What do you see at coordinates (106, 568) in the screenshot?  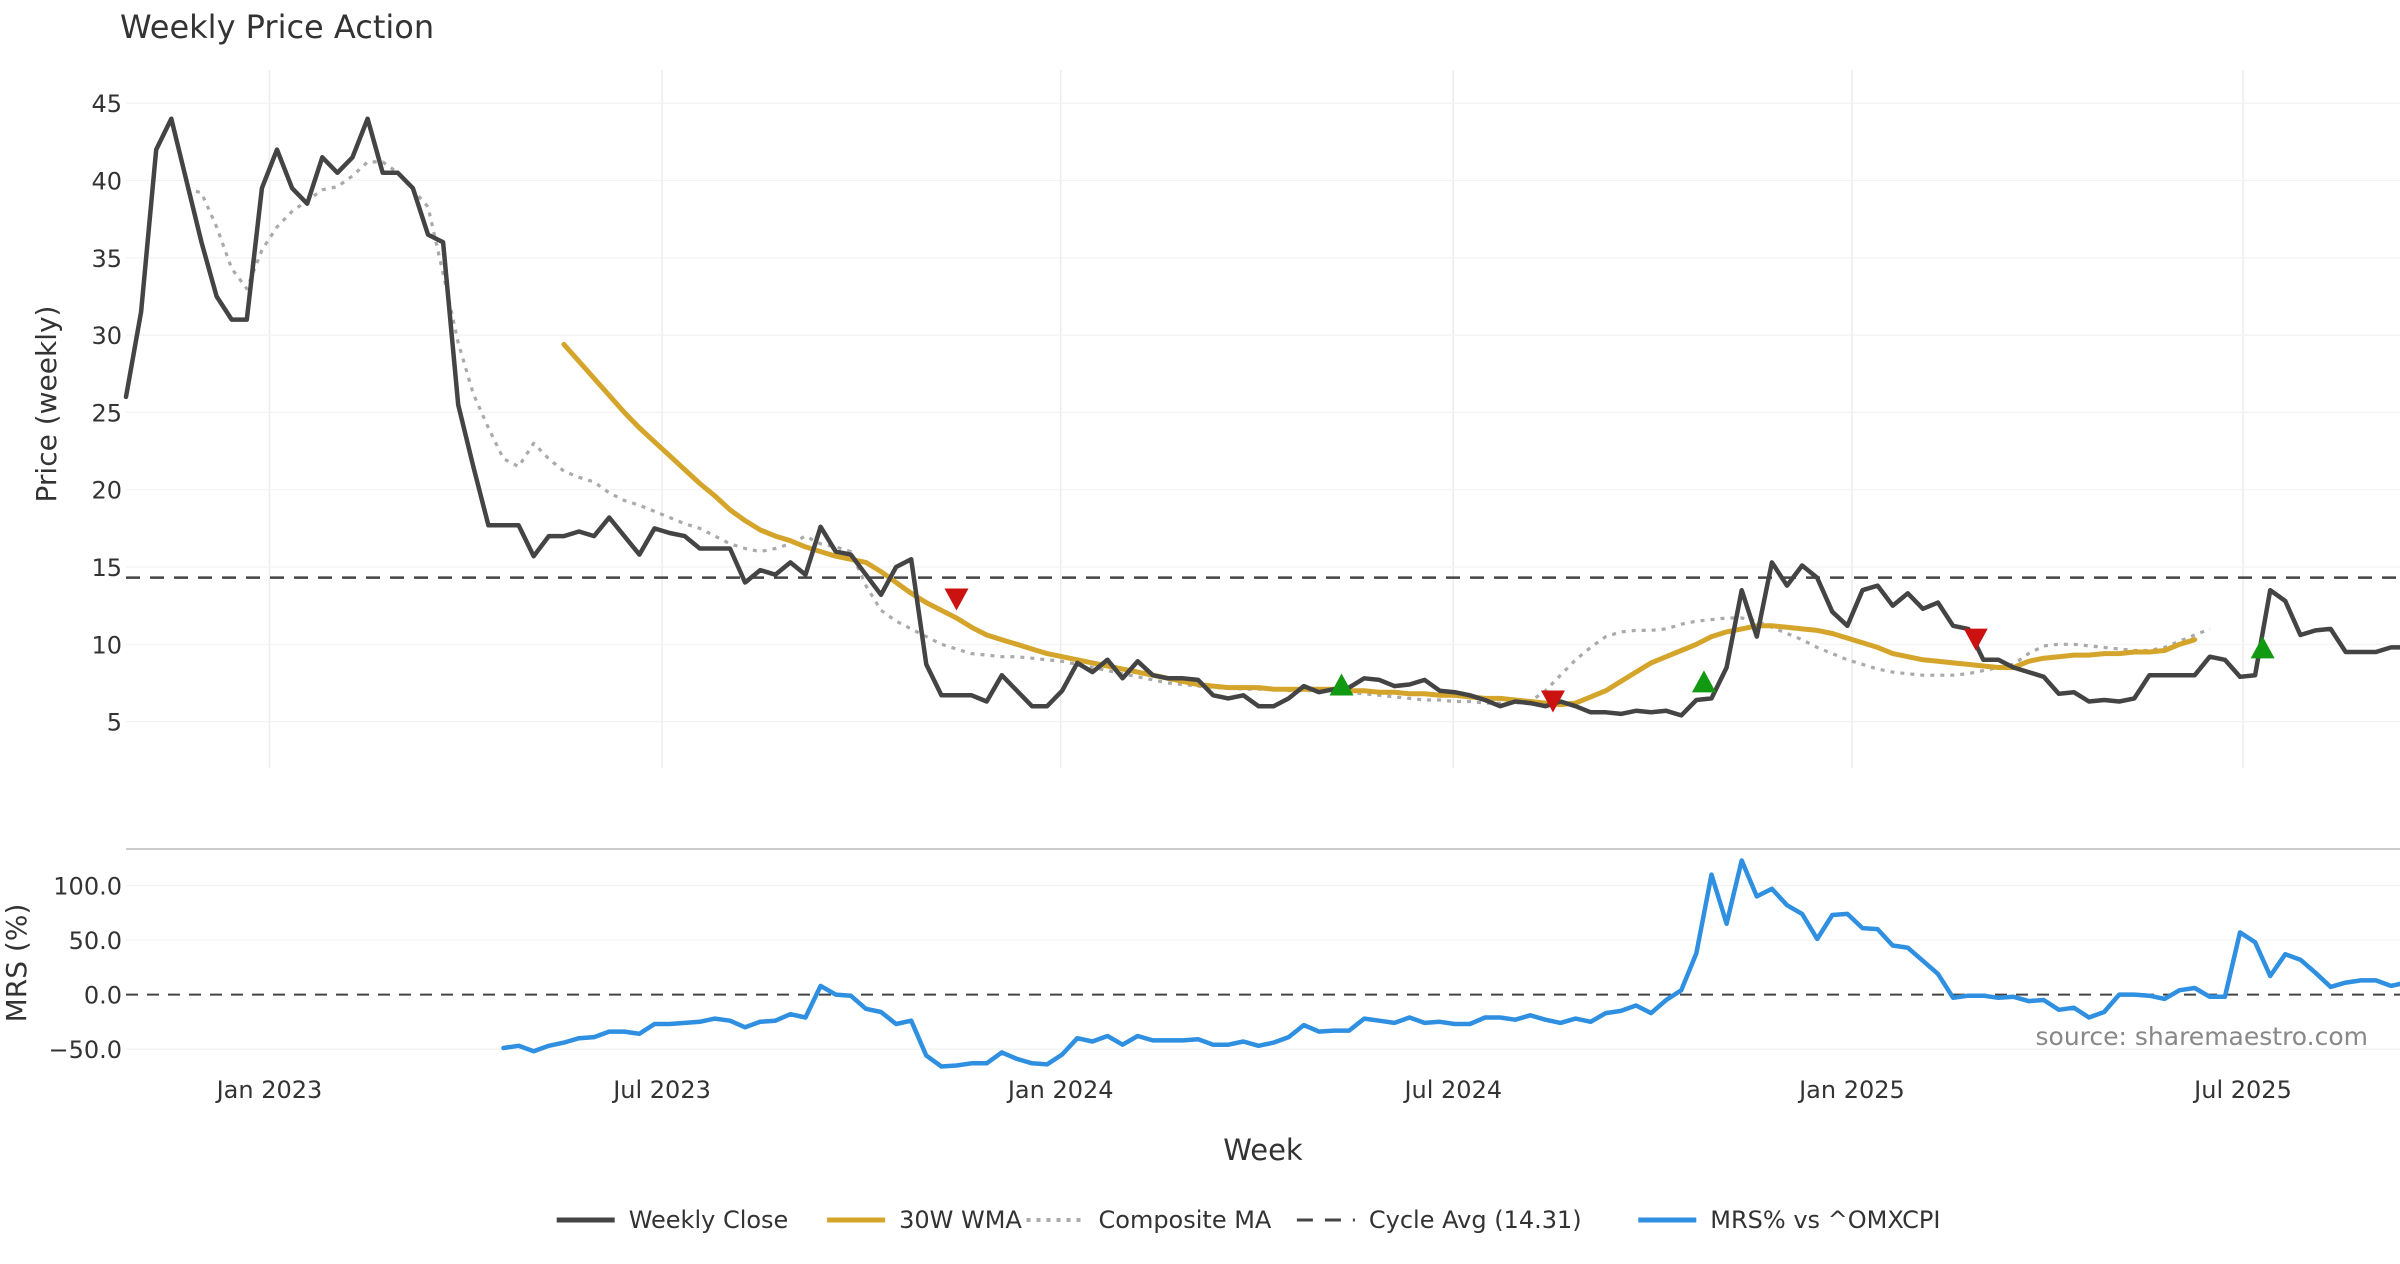 I see `price-y-tick-label: 15` at bounding box center [106, 568].